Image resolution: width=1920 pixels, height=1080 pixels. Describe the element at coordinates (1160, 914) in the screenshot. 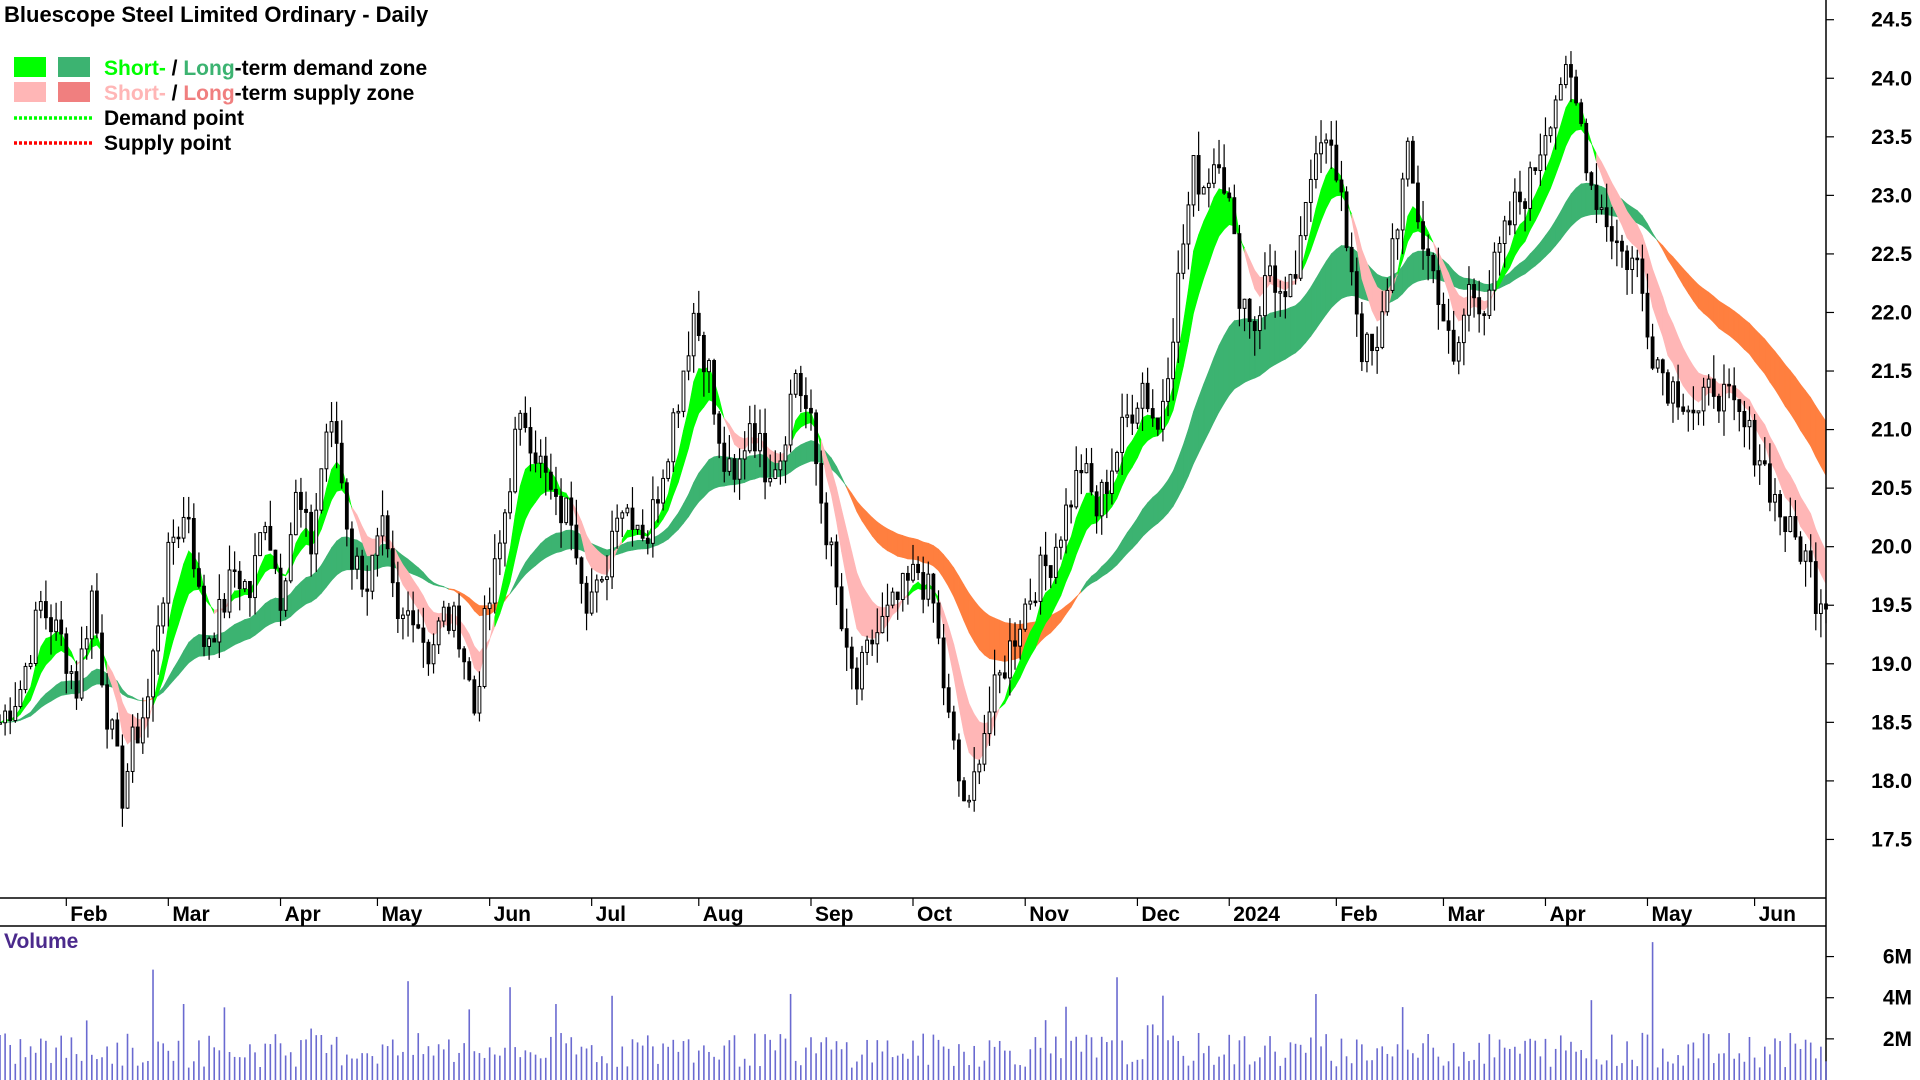

I see `x-tick-label: Dec` at that location.